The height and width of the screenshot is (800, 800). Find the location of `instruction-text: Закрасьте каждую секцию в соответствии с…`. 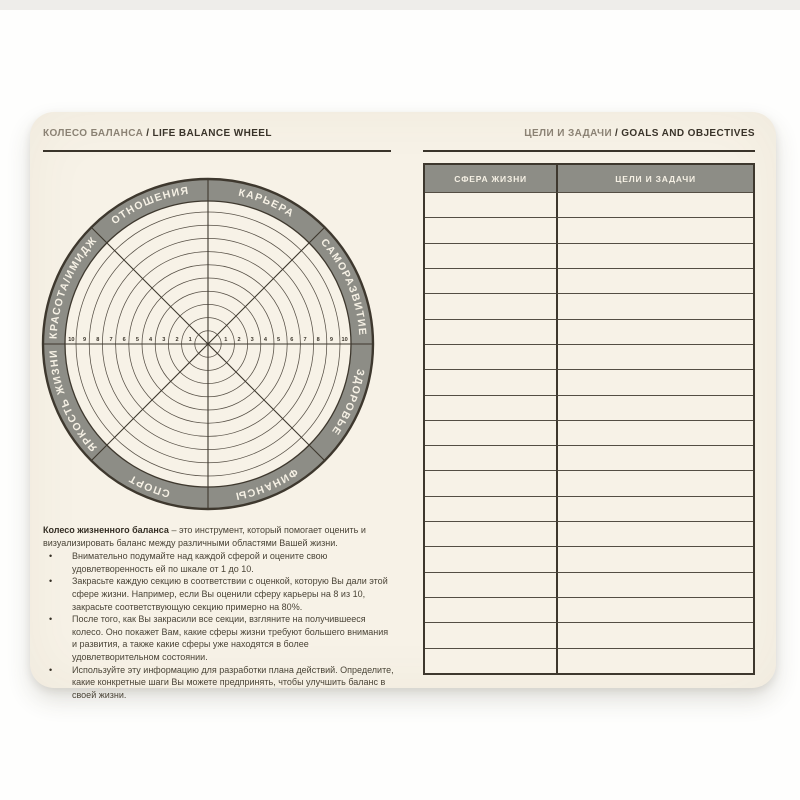

instruction-text: Закрасьте каждую секцию в соответствии с… is located at coordinates (230, 594).